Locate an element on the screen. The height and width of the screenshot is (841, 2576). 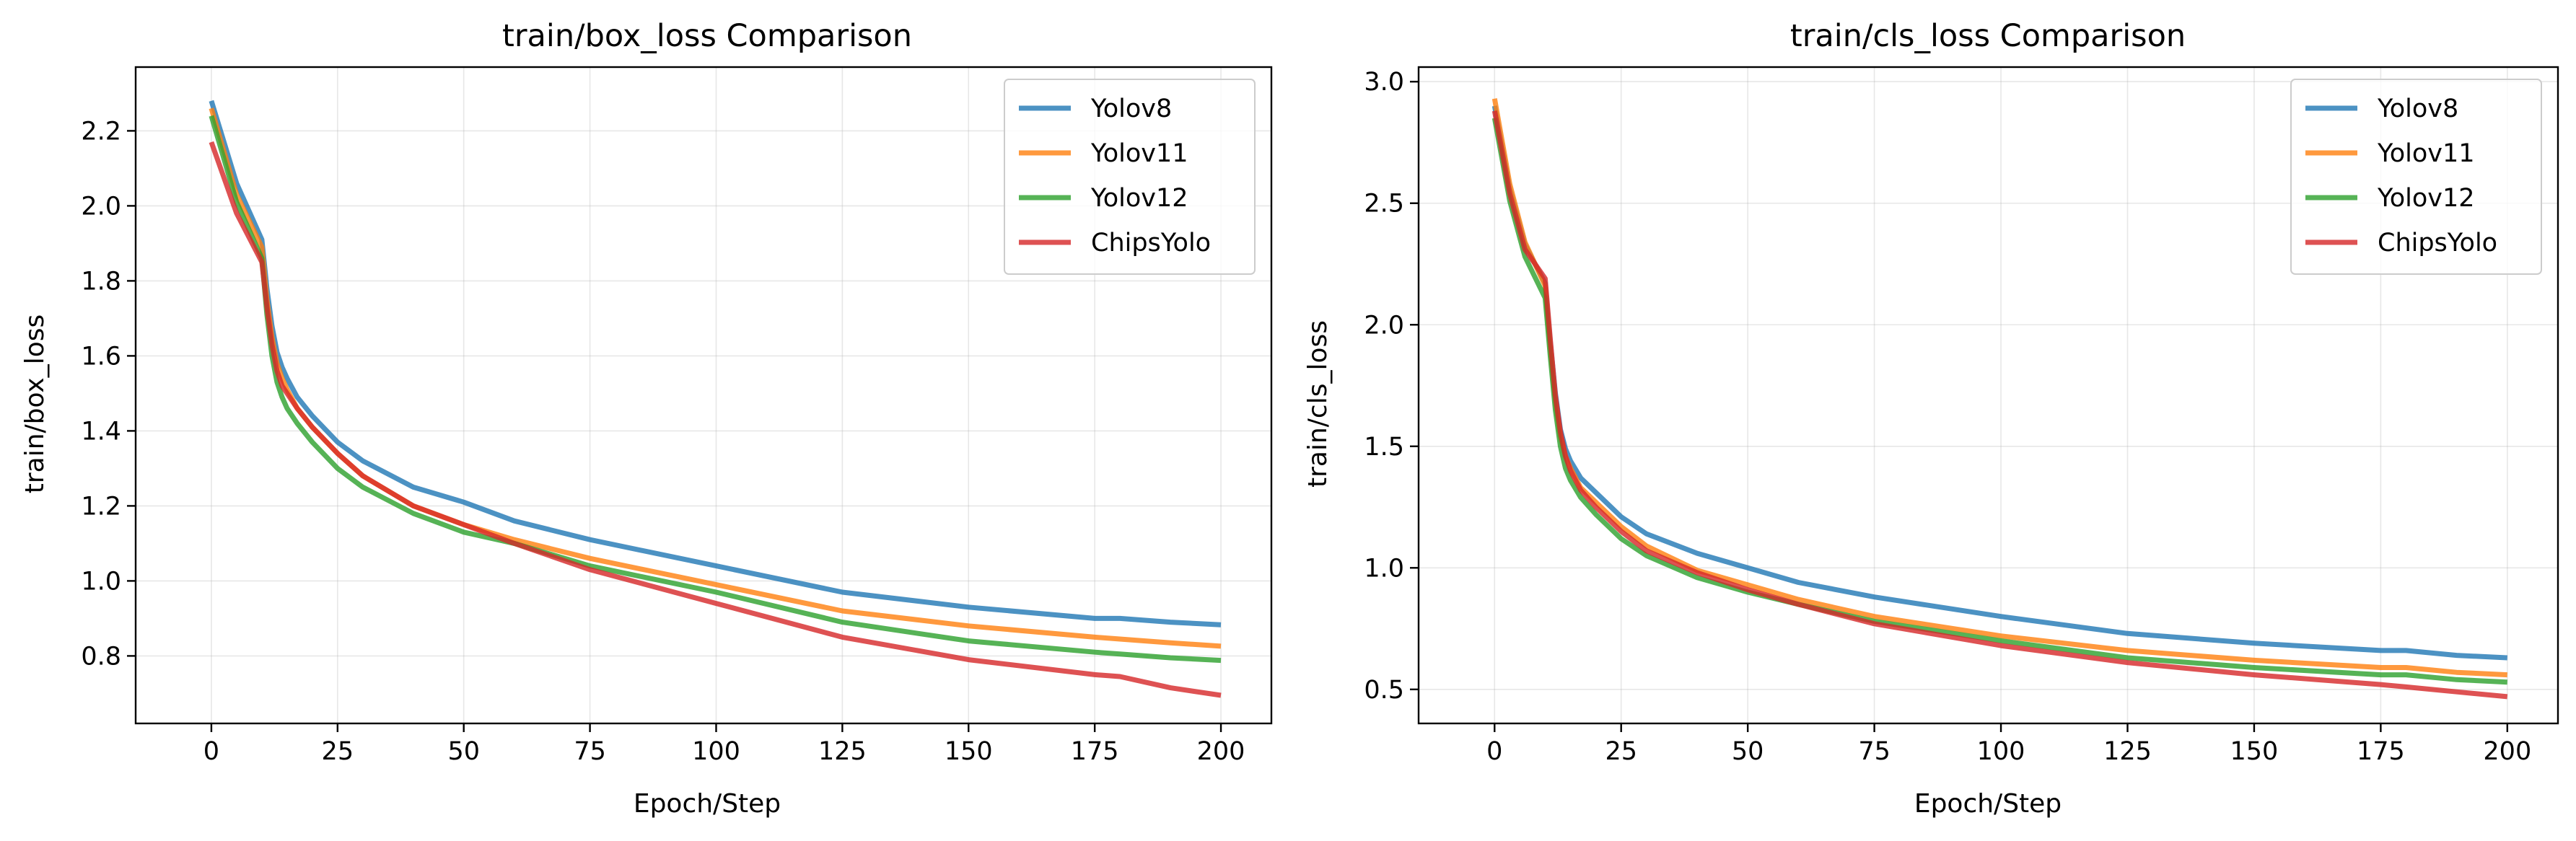
cls-loss-y-tick-label-2: 1.5 is located at coordinates (1384, 447).